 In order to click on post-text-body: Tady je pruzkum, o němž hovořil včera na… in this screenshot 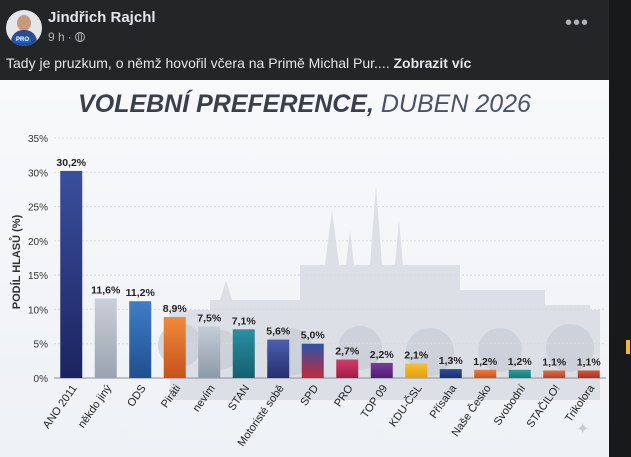, I will do `click(198, 63)`.